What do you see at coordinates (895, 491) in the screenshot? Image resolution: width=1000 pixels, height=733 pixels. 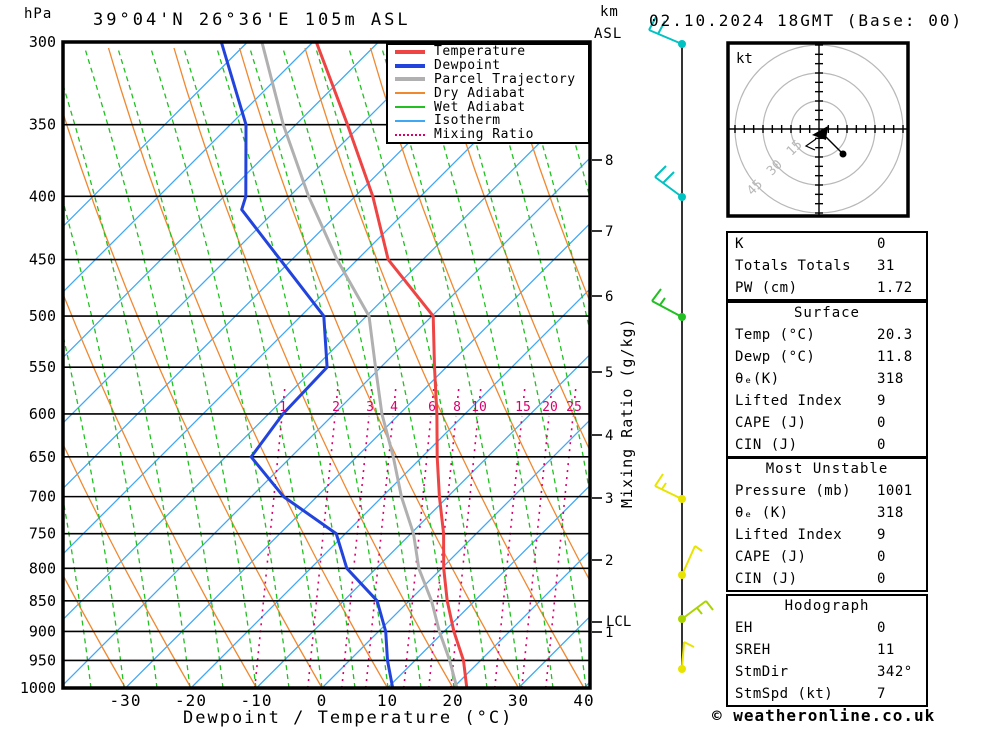 I see `row-value: 1001` at bounding box center [895, 491].